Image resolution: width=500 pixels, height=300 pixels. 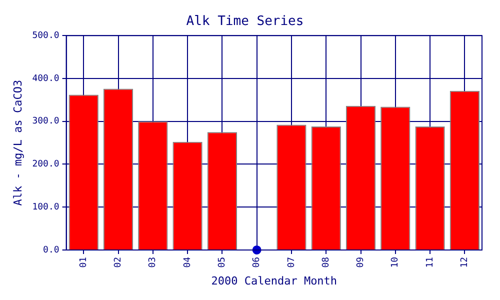 What do you see at coordinates (430, 262) in the screenshot?
I see `x-tick-label: 11` at bounding box center [430, 262].